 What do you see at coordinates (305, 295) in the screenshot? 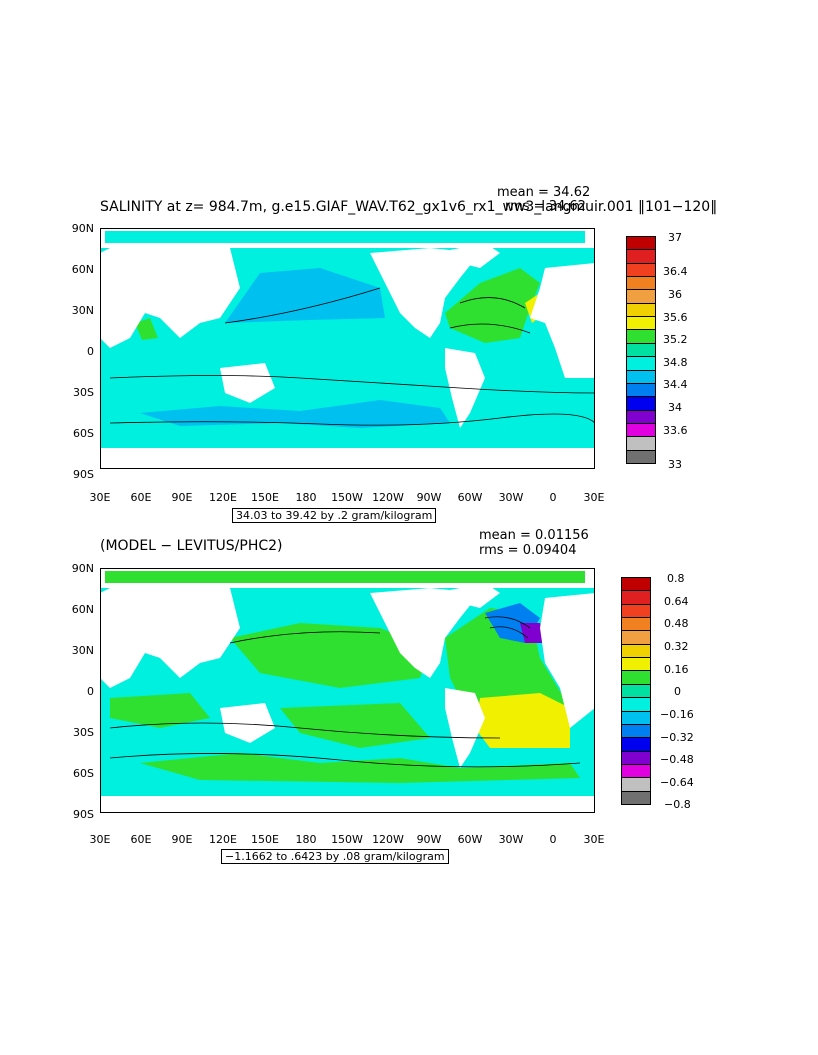
I see `north-pacific-blue` at bounding box center [305, 295].